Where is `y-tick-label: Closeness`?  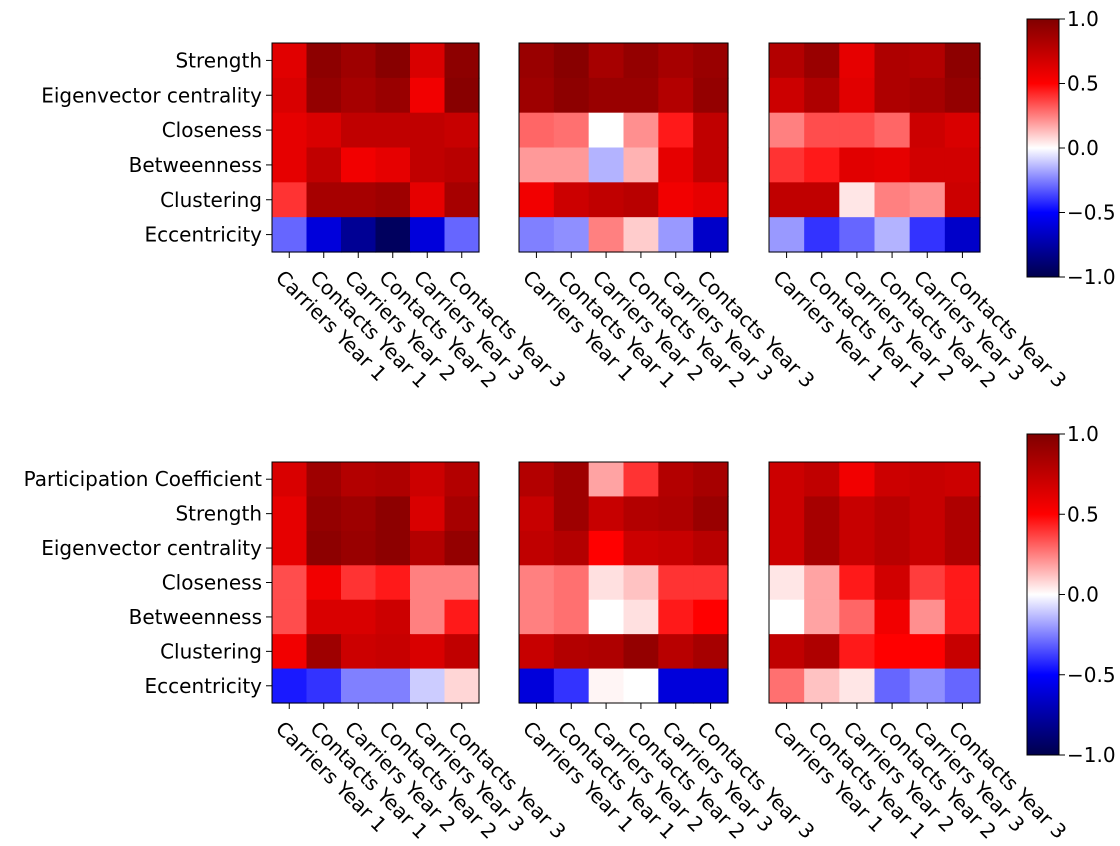
y-tick-label: Closeness is located at coordinates (212, 130).